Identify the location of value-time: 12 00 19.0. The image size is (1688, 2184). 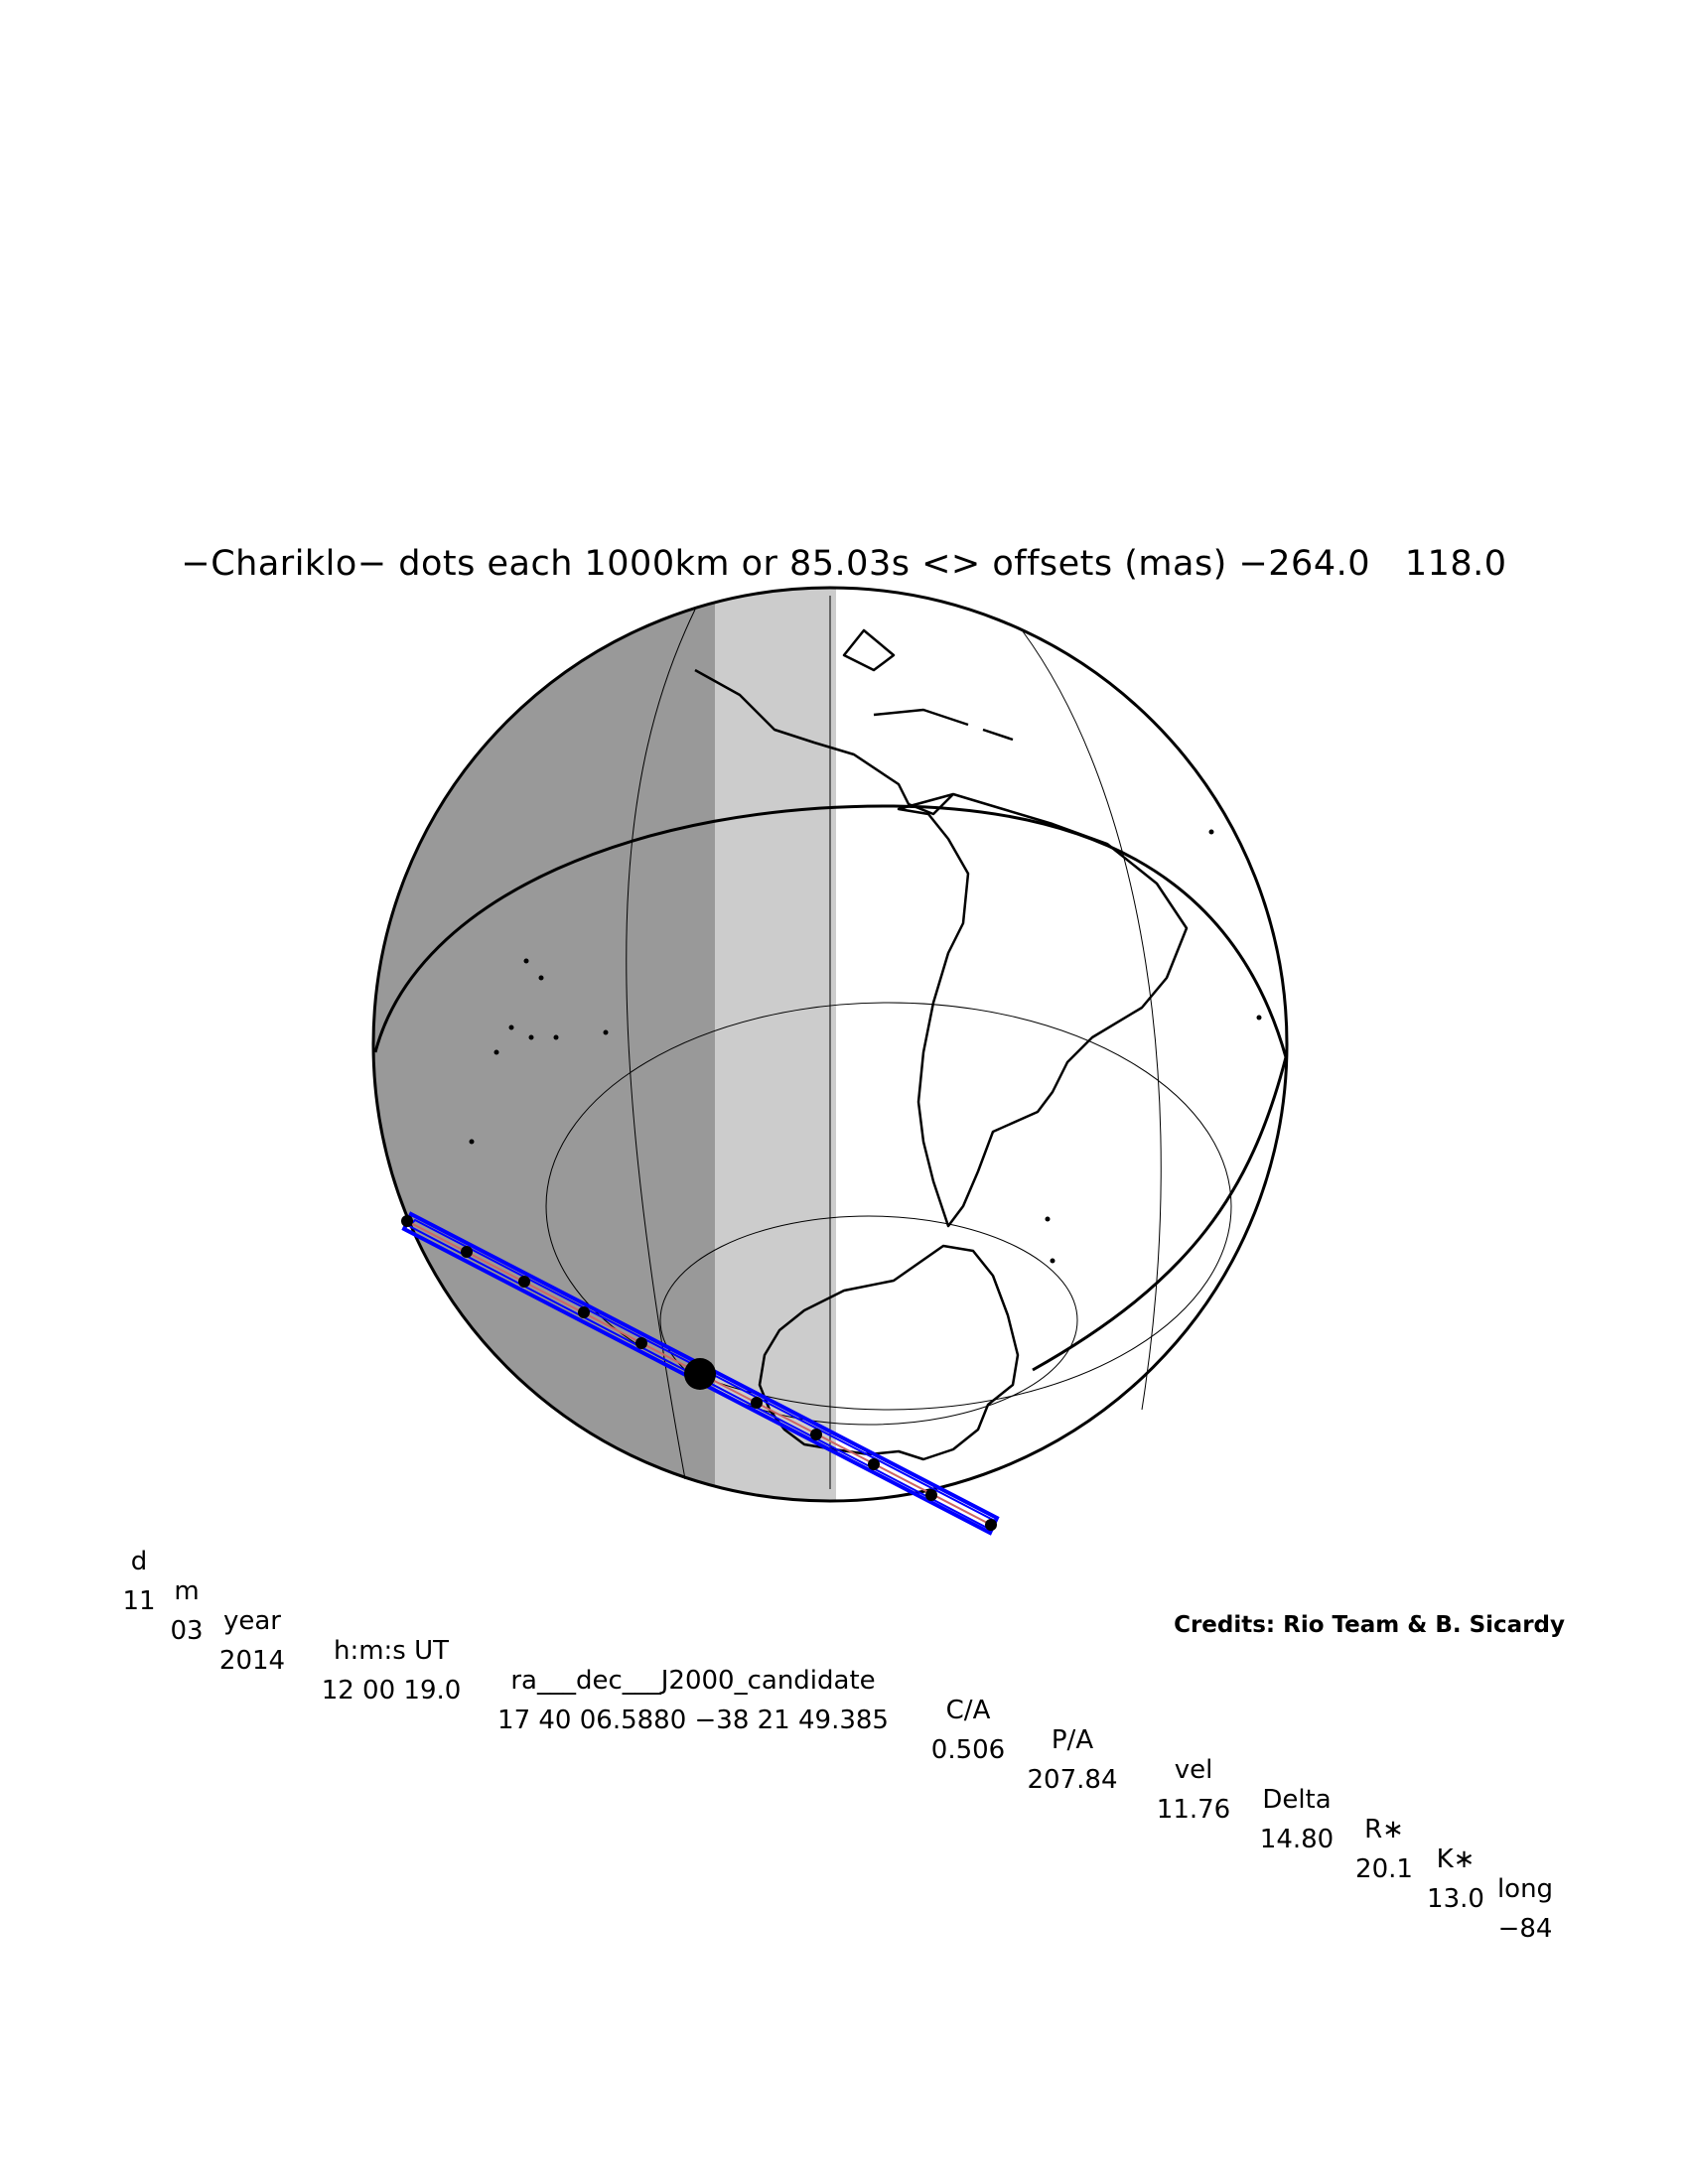
(391, 1691).